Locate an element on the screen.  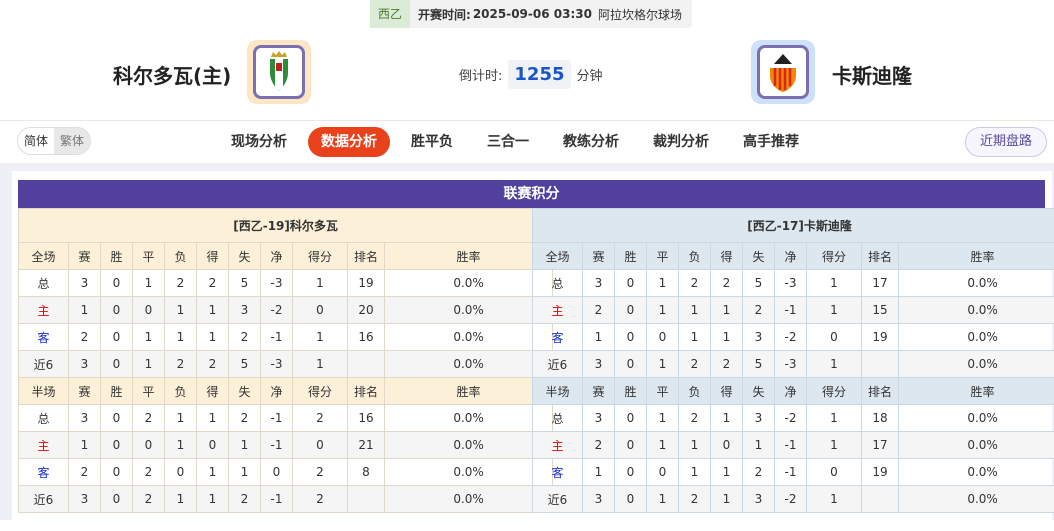
league-badge: 西乙 is located at coordinates (390, 14).